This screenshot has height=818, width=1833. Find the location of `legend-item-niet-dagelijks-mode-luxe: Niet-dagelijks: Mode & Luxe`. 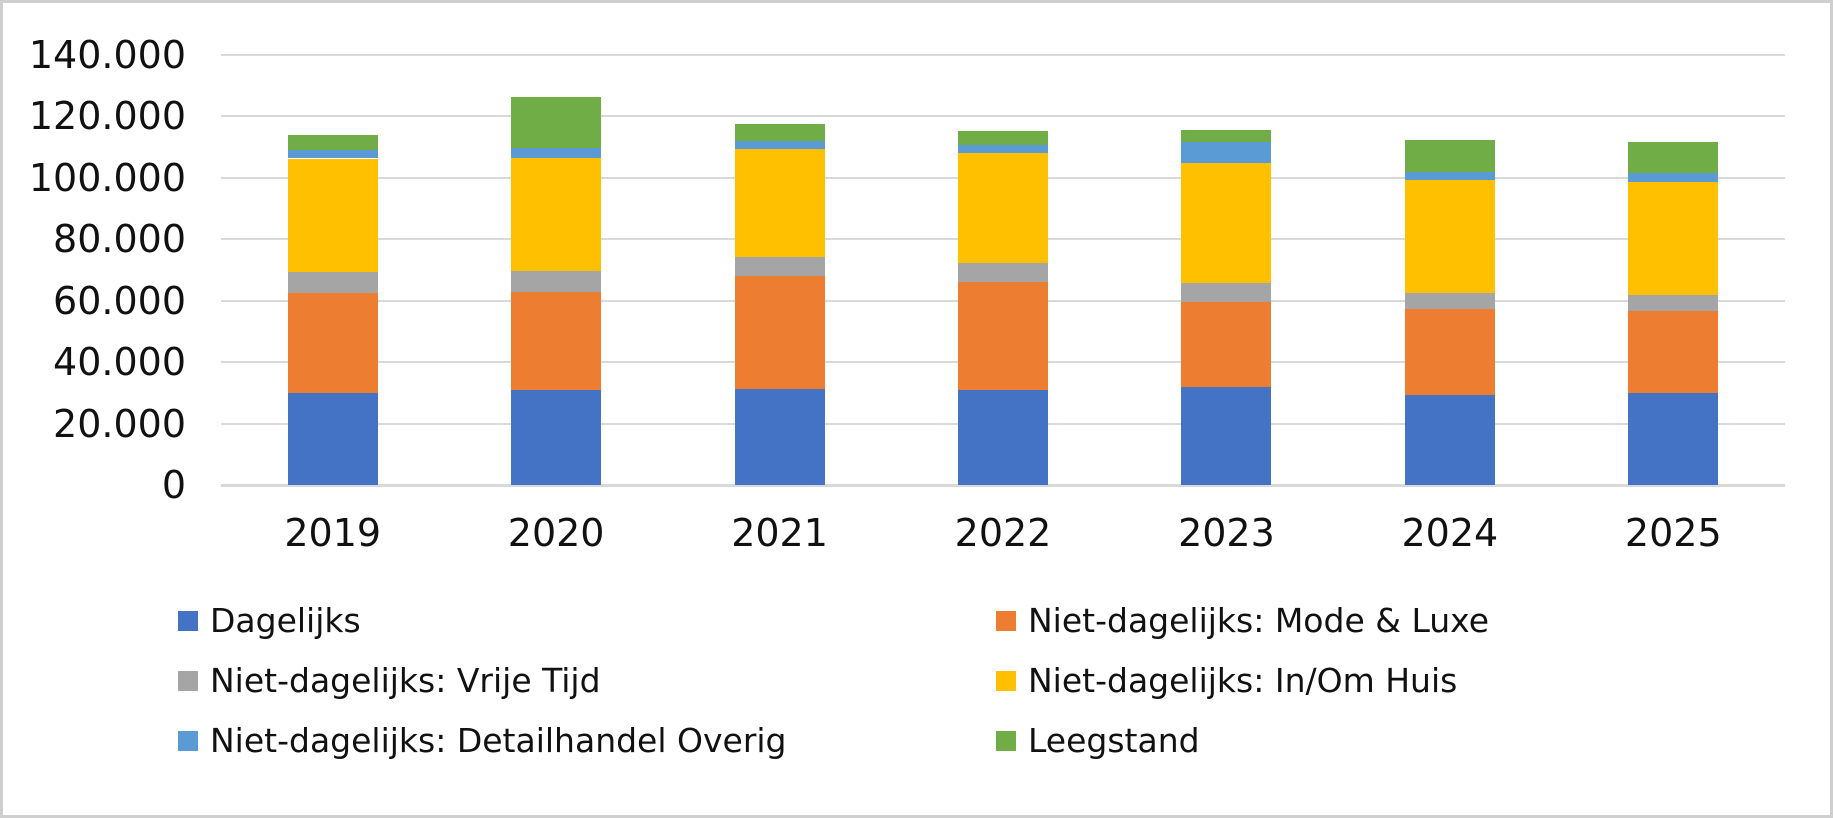

legend-item-niet-dagelijks-mode-luxe: Niet-dagelijks: Mode & Luxe is located at coordinates (1242, 621).